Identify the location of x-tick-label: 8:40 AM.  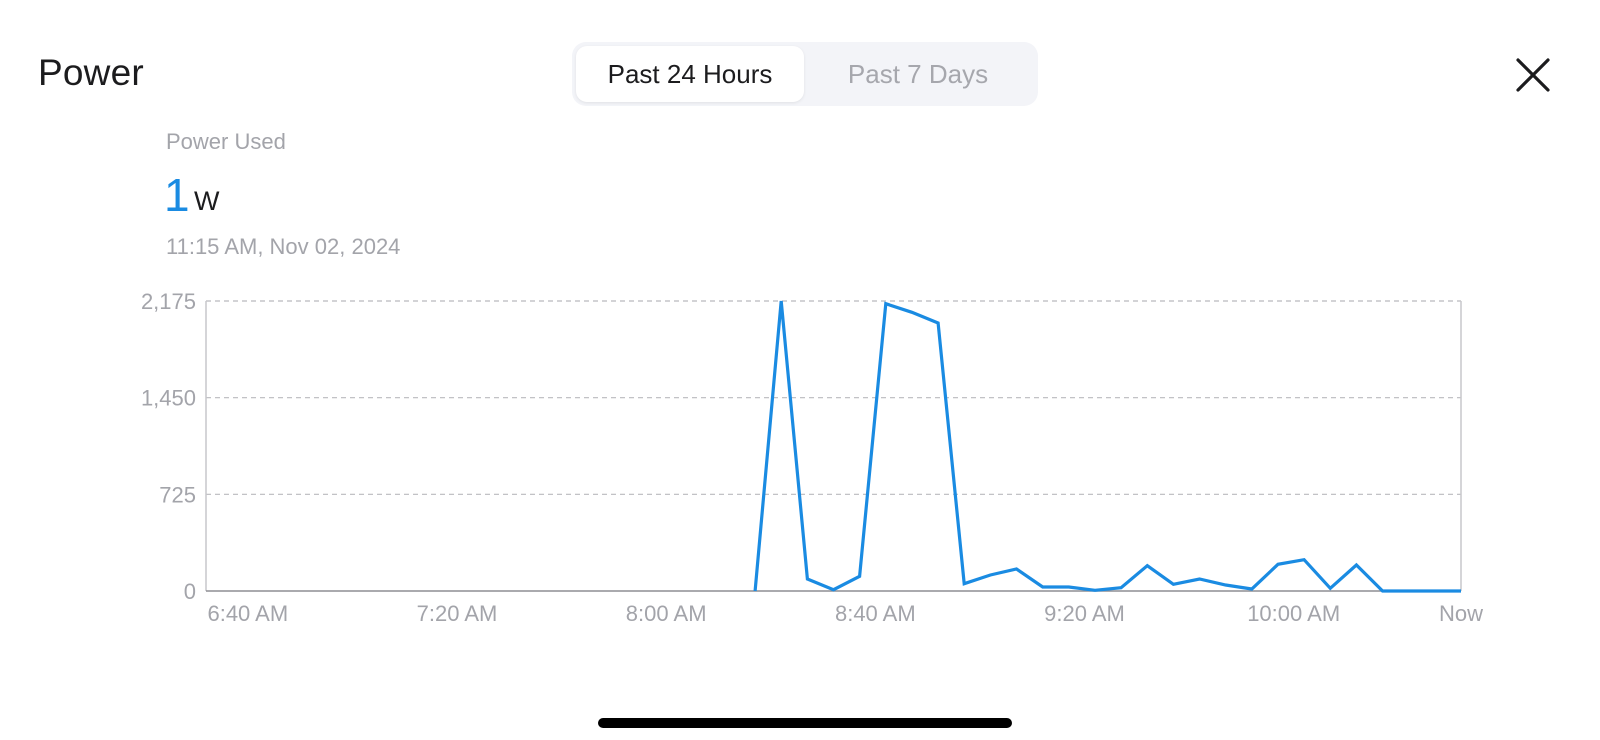
(875, 613).